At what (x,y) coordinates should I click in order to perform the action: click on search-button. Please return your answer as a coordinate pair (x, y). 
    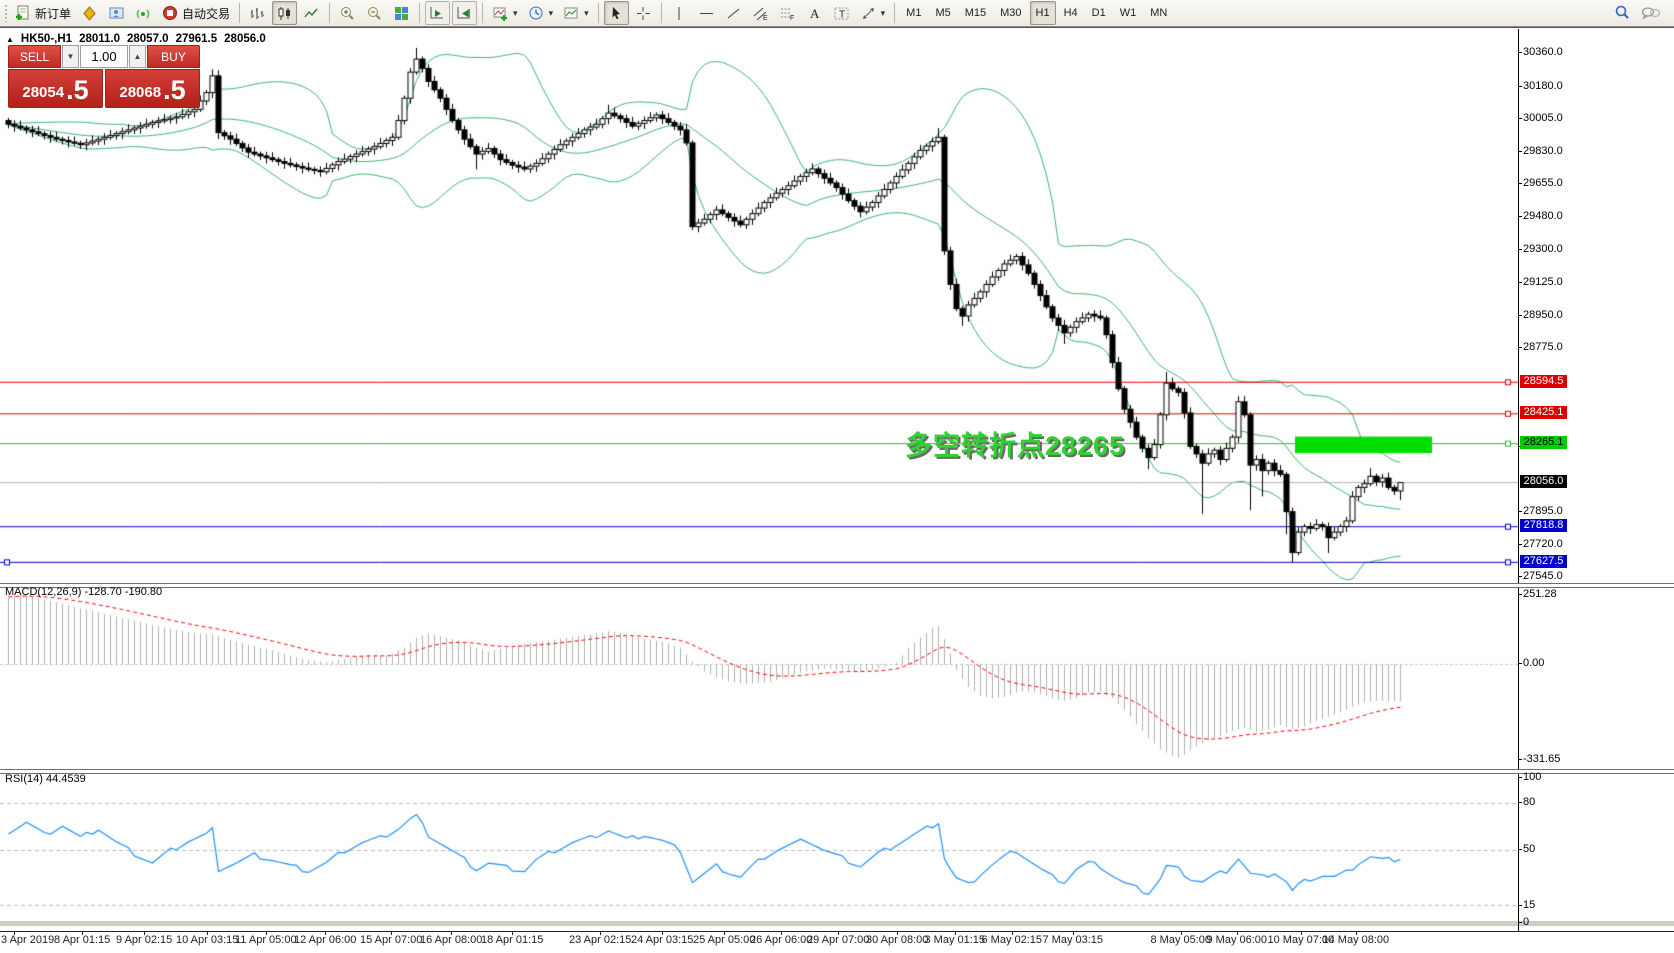
    Looking at the image, I should click on (1622, 13).